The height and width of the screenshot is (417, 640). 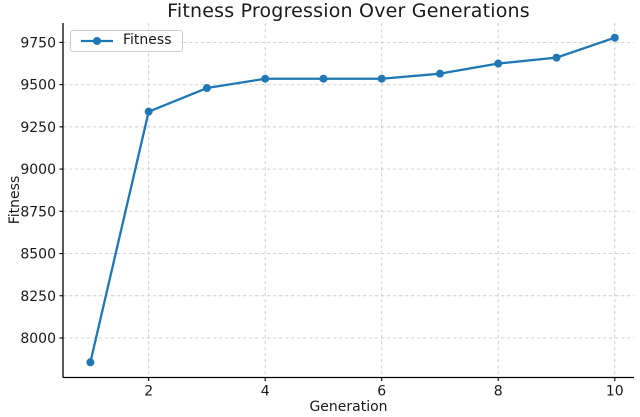 What do you see at coordinates (147, 40) in the screenshot?
I see `legend-label: Fitness` at bounding box center [147, 40].